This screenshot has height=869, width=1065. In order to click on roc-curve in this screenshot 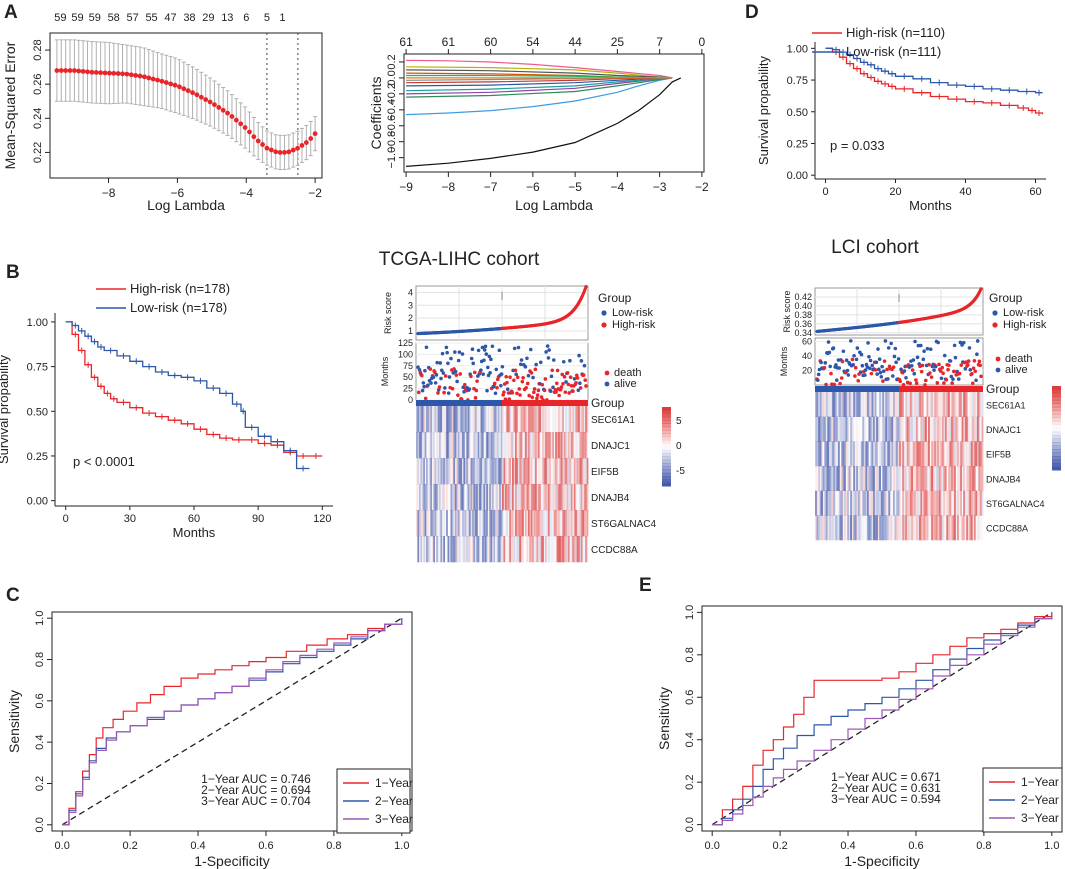, I will do `click(232, 722)`.